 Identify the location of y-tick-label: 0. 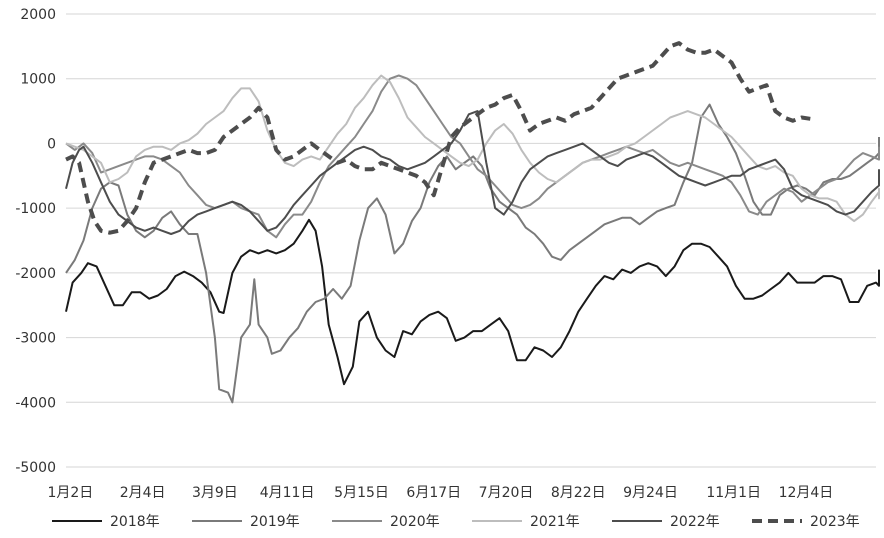
(51, 144).